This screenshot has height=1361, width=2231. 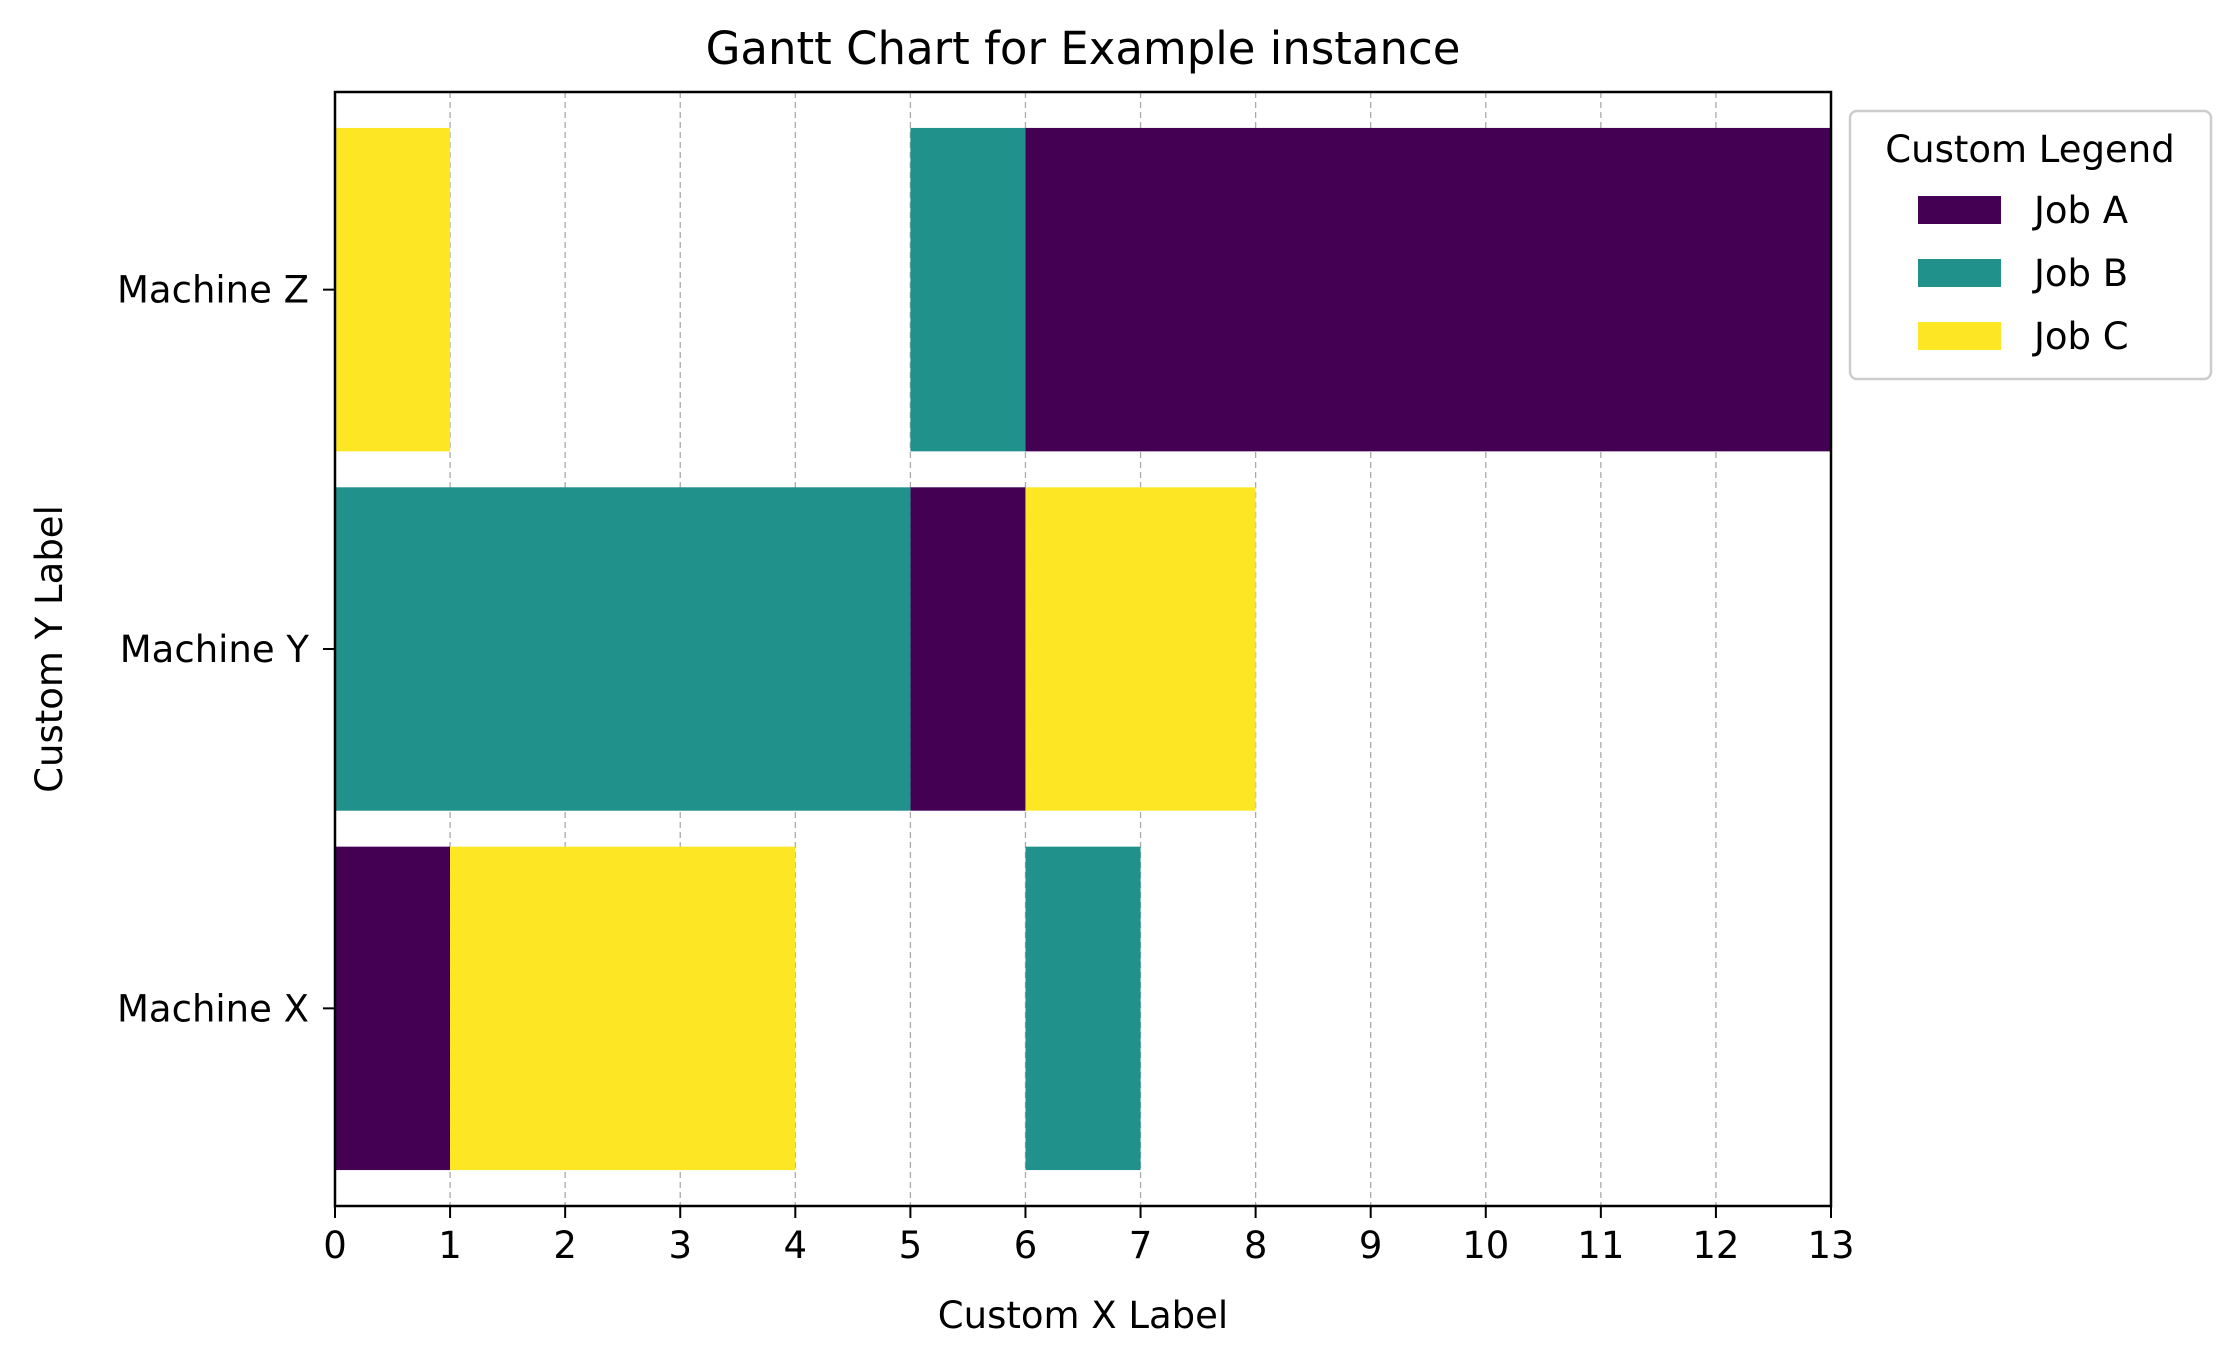 What do you see at coordinates (2080, 210) in the screenshot?
I see `legend-label: Job A` at bounding box center [2080, 210].